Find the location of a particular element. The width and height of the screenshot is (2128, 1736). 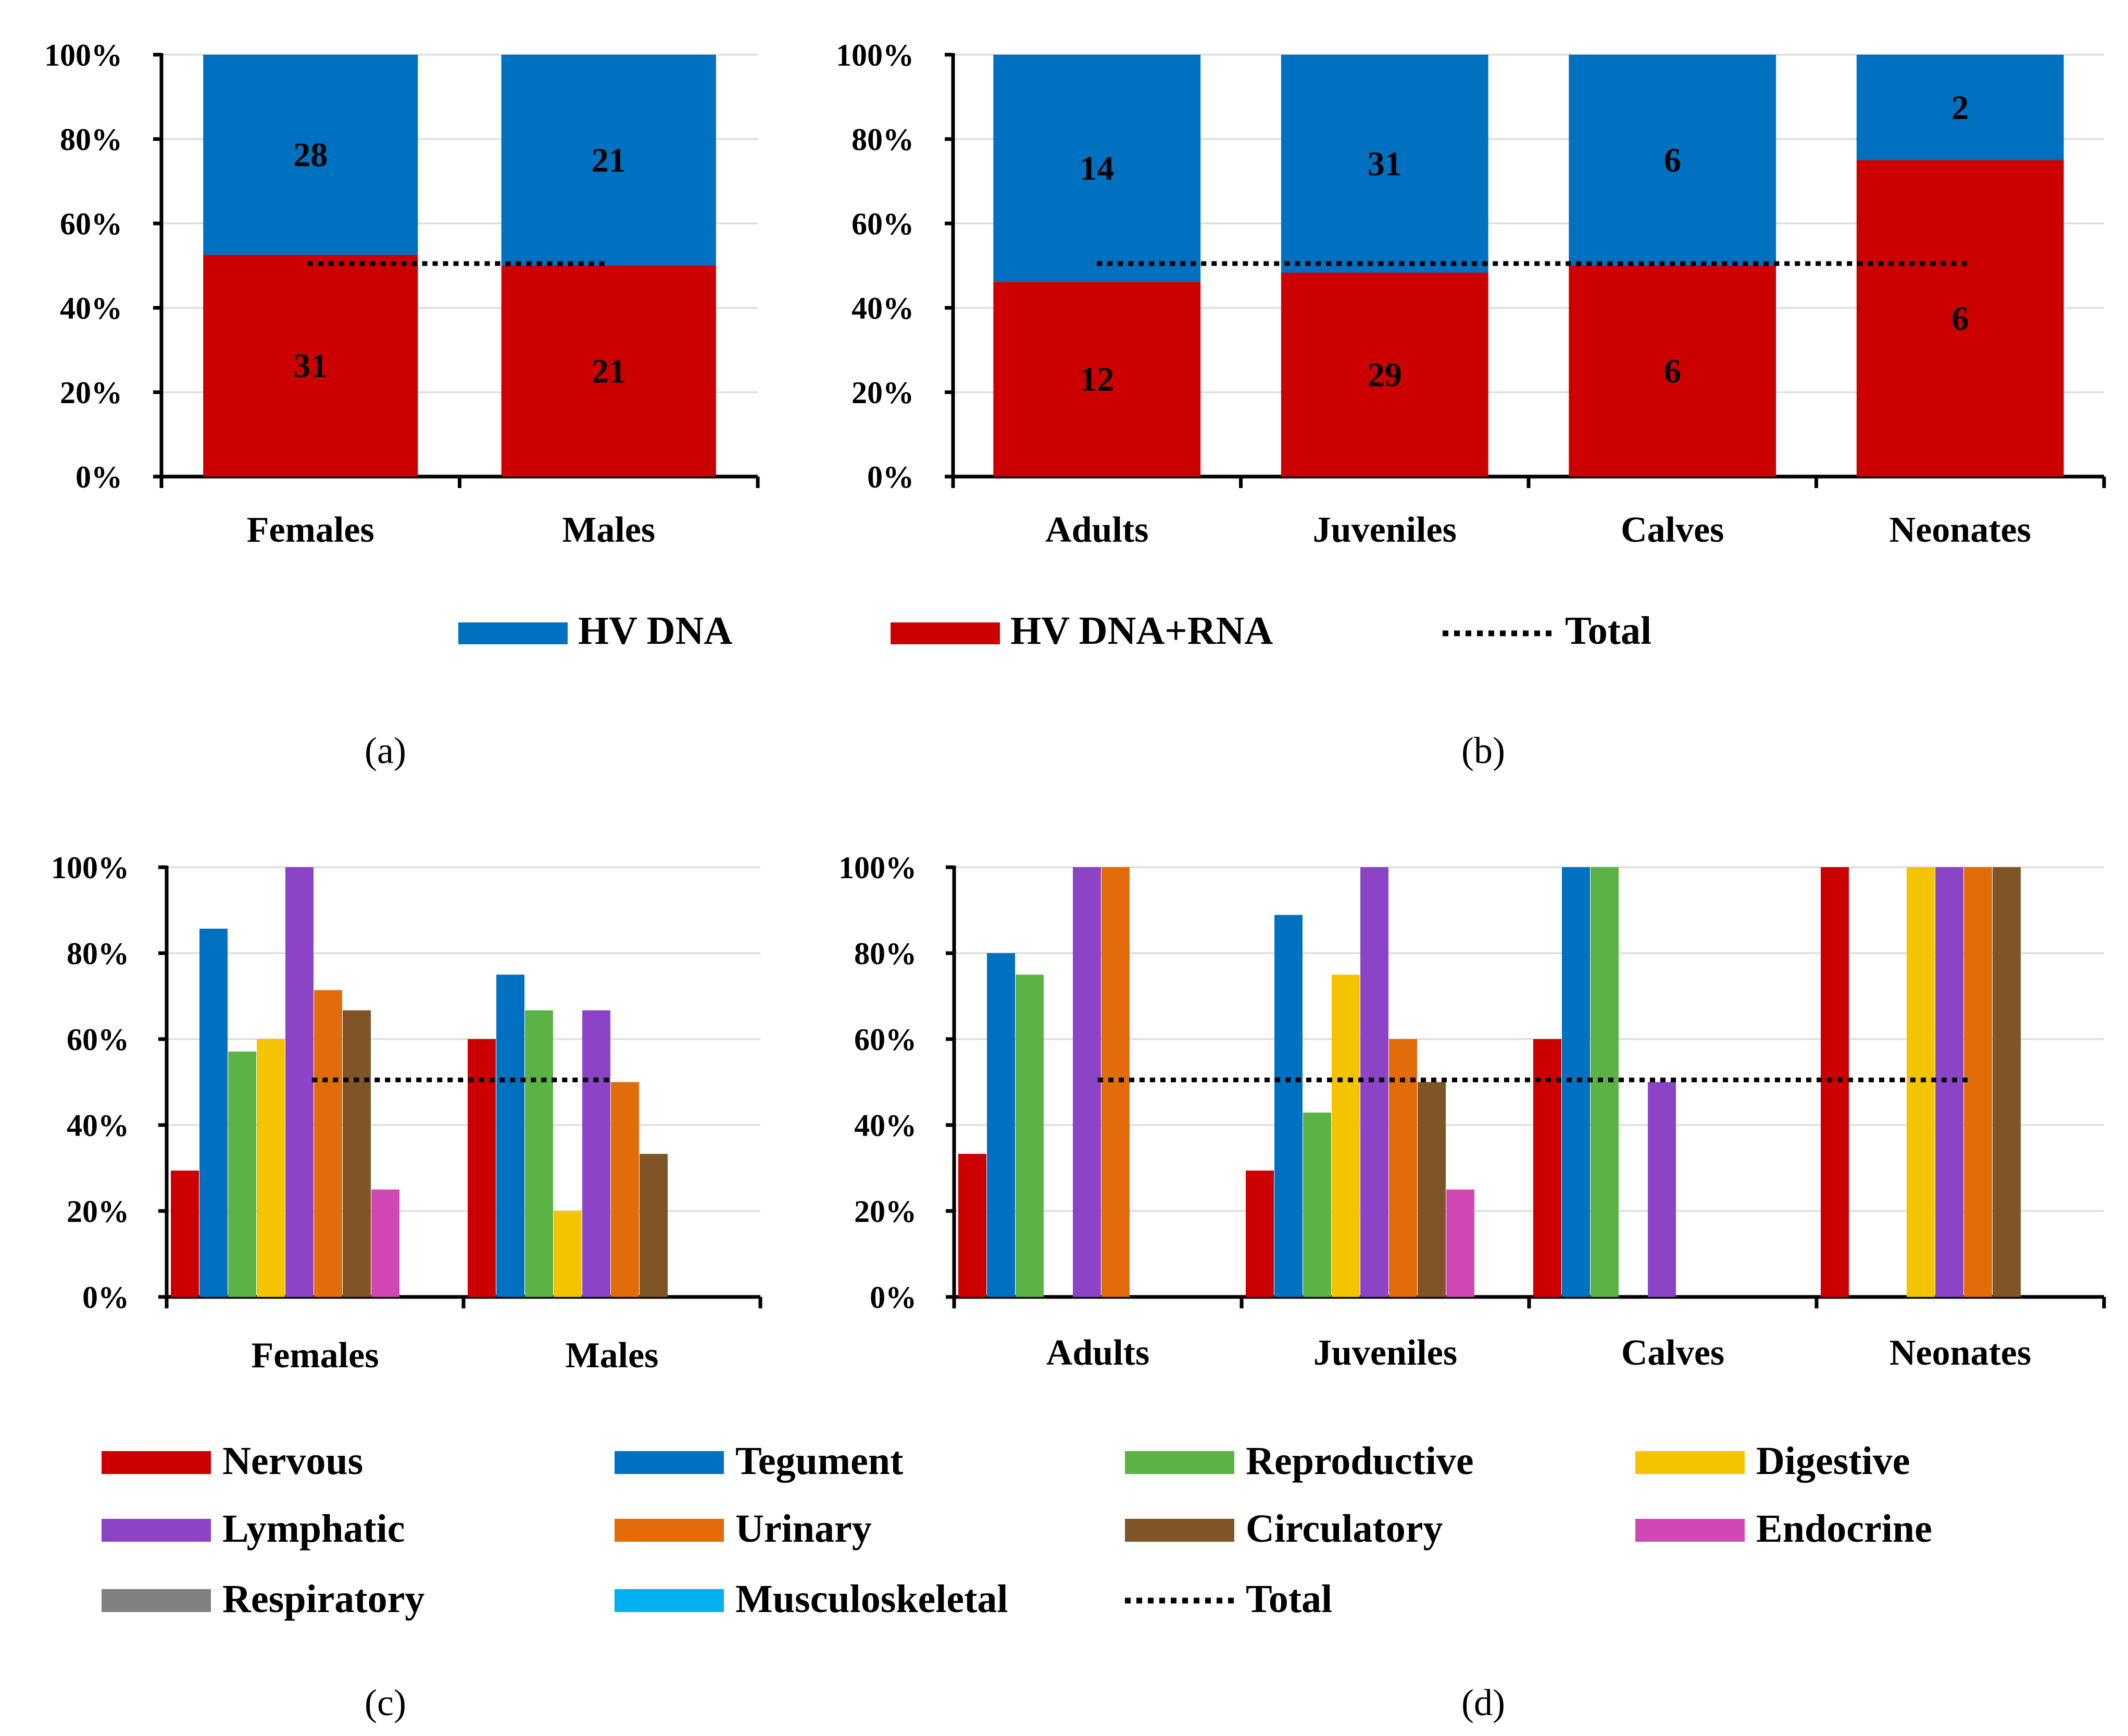

legend-label-respiratory: Respiratory is located at coordinates (323, 1599).